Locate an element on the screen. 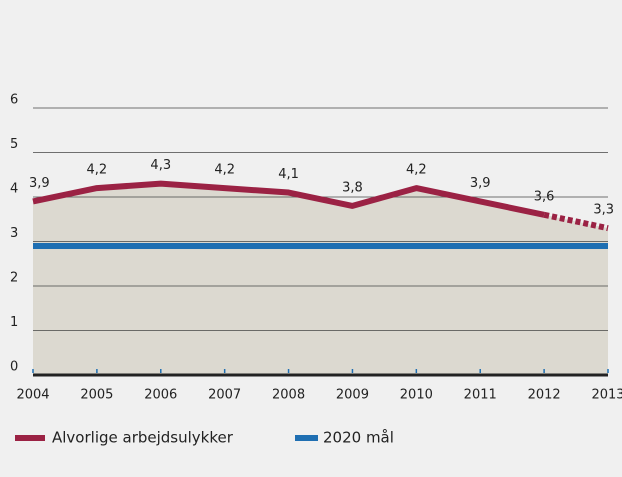 This screenshot has width=622, height=477. line is located at coordinates (288, 199).